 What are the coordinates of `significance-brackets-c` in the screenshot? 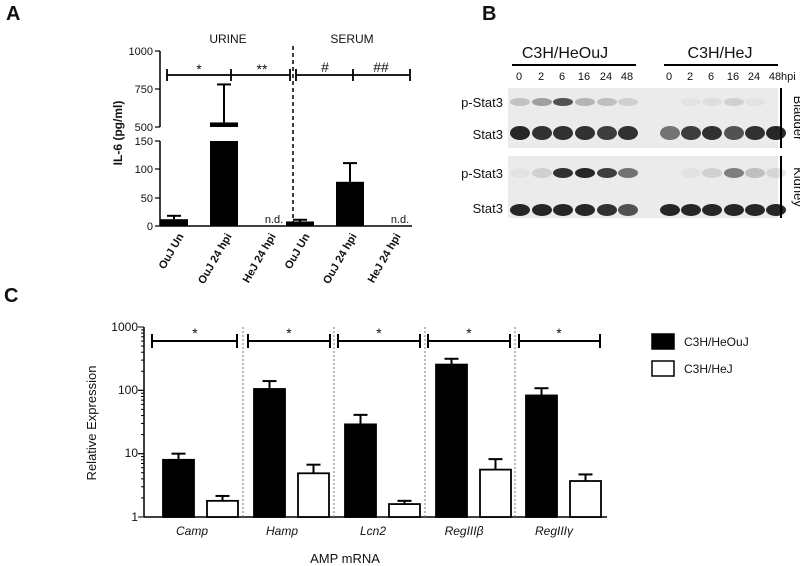 It's located at (376, 341).